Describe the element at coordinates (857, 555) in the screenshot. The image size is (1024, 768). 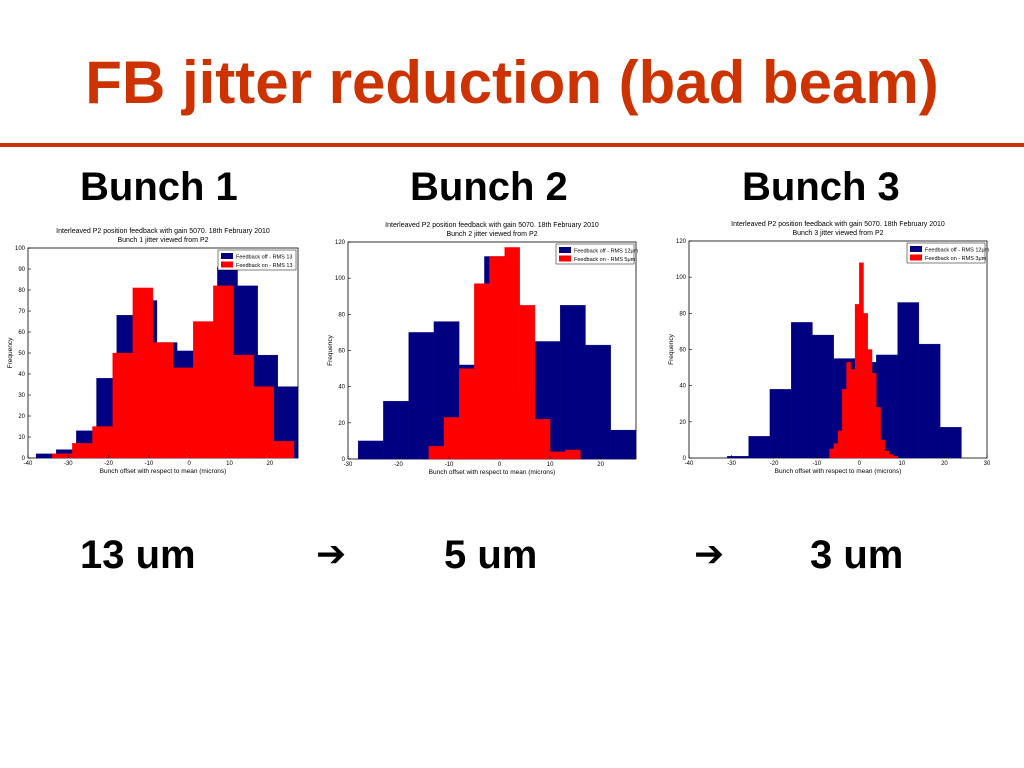
I see `bunch-3-rms-result: 3 um` at that location.